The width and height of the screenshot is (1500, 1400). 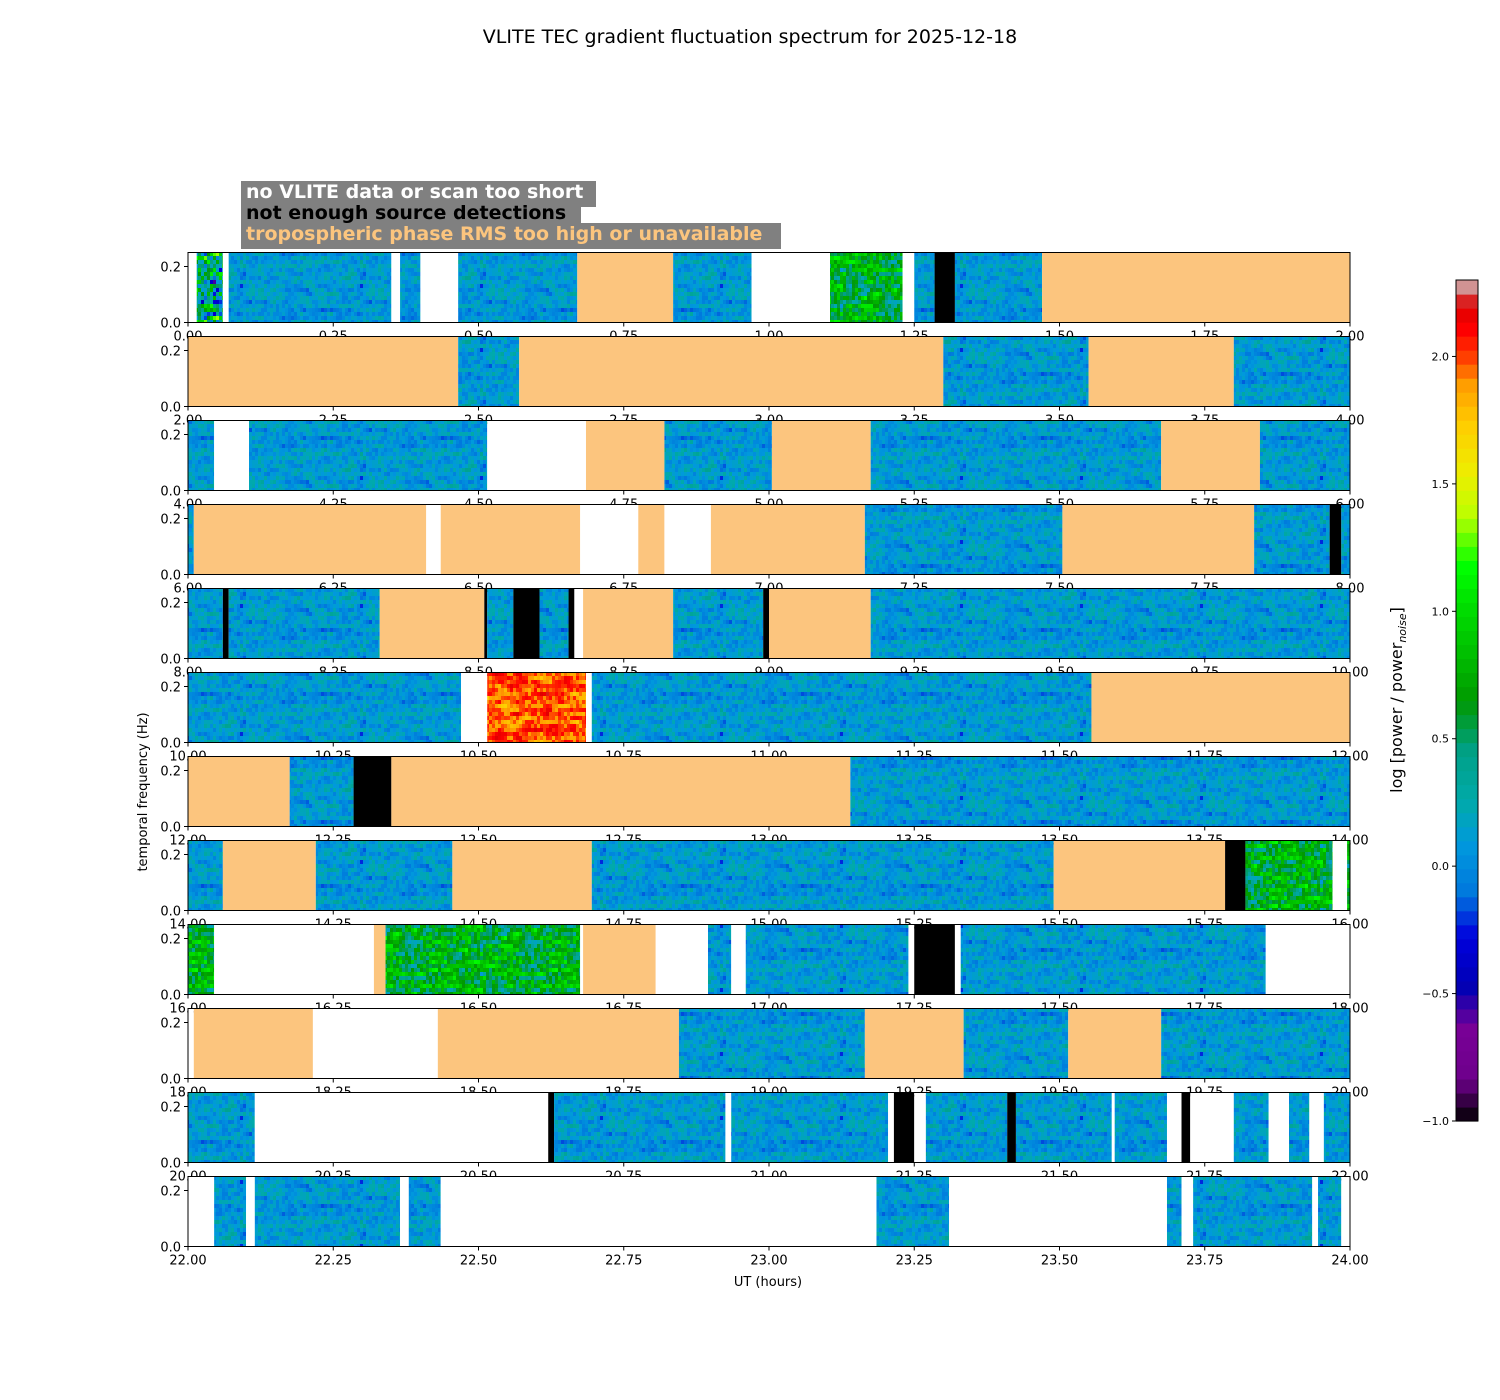 I want to click on colorbar-tick-label: 1.0, so click(x=1441, y=611).